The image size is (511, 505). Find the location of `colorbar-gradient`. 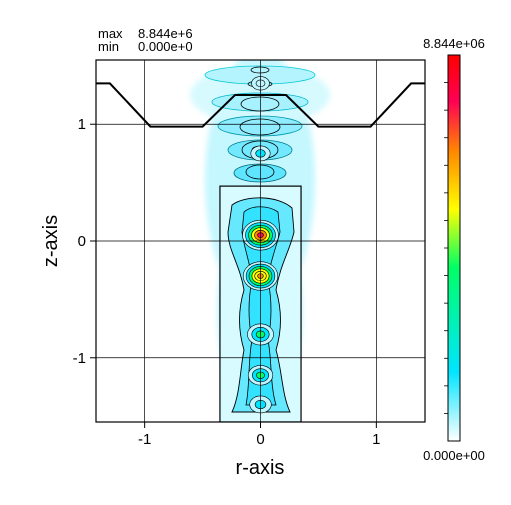

colorbar-gradient is located at coordinates (454, 248).